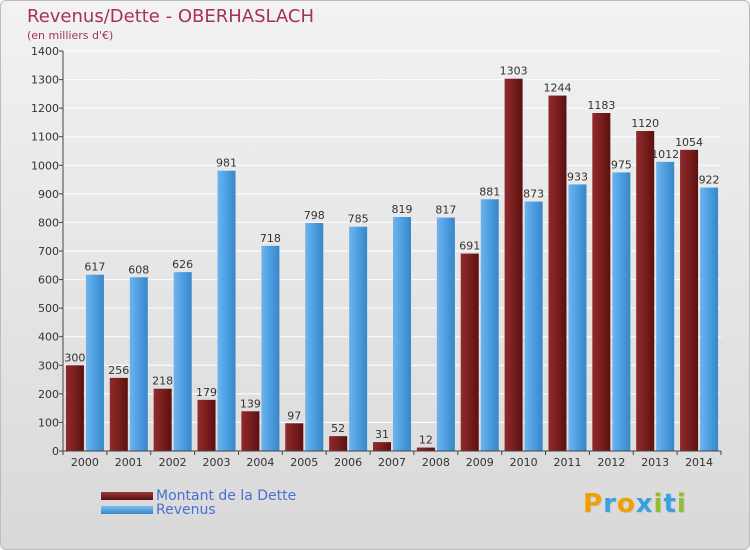 This screenshot has width=750, height=550. I want to click on data-label-dette: 218, so click(162, 381).